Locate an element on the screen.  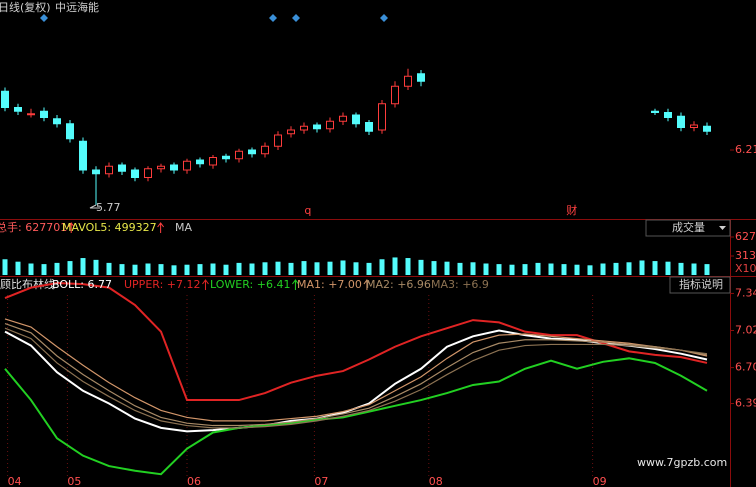
y-tick-label: 6.39 is located at coordinates (745, 403).